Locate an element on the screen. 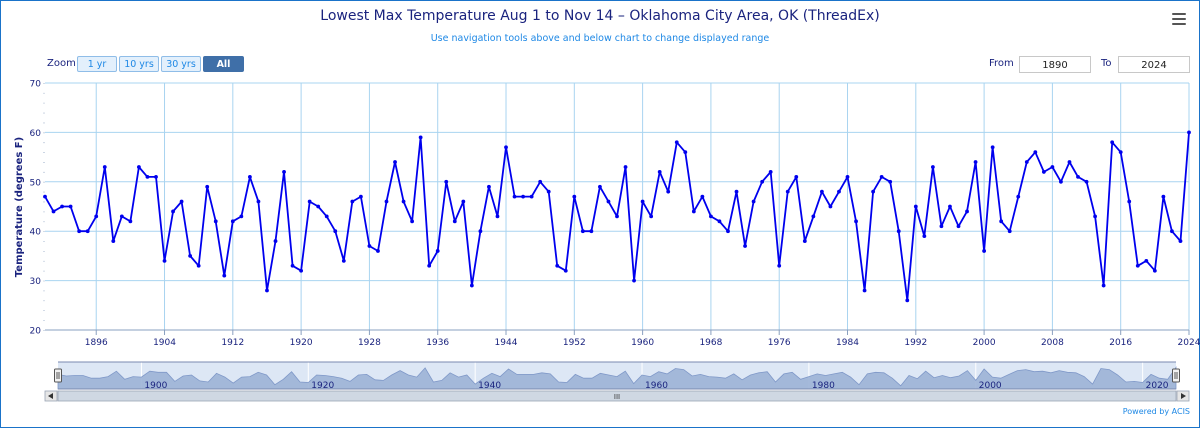 This screenshot has width=1200, height=428. y-tick-label: 50 is located at coordinates (36, 183).